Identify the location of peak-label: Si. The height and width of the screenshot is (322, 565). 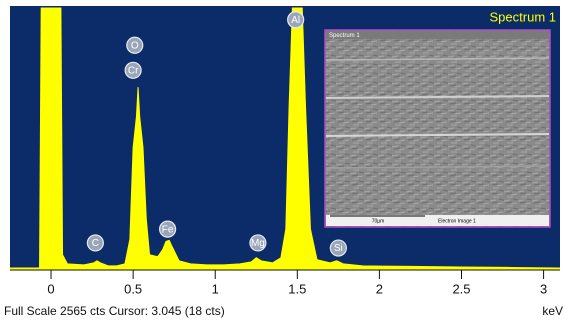
(338, 248).